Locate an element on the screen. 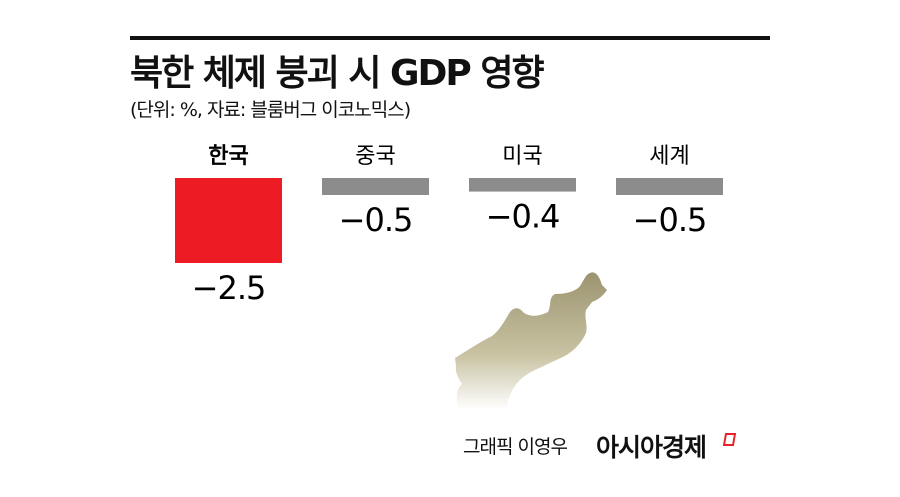 This screenshot has width=900, height=497. brand-logo: 아시아경제 is located at coordinates (651, 447).